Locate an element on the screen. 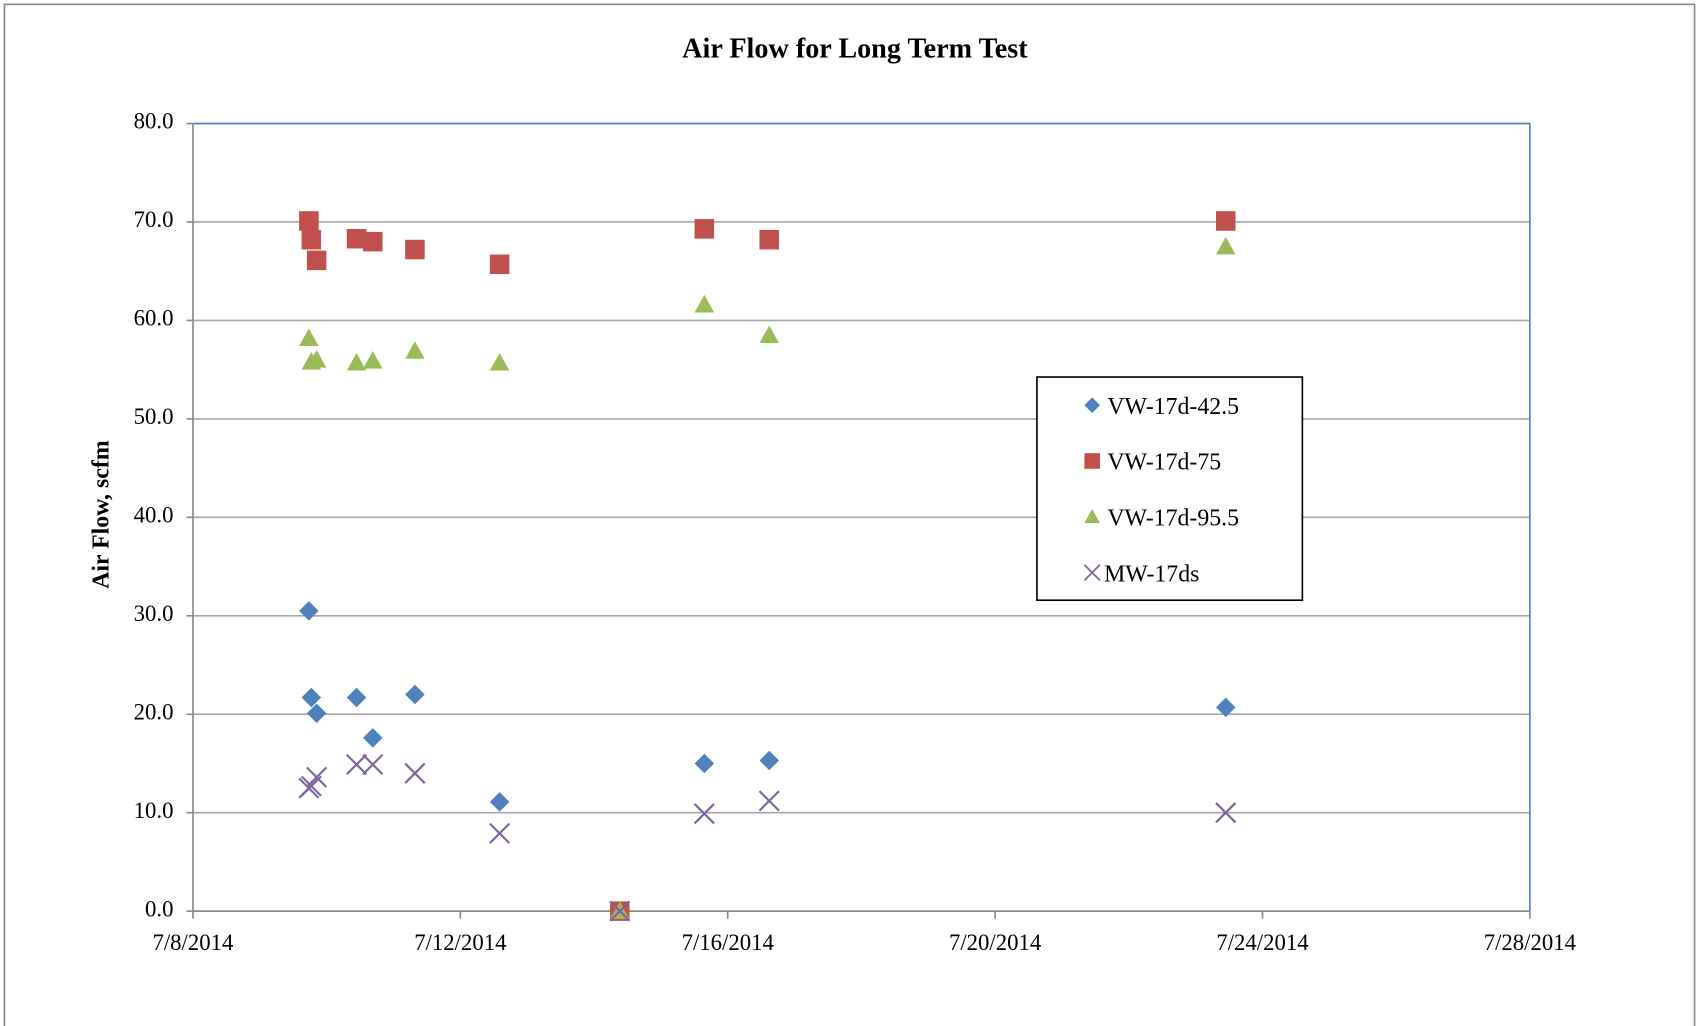 Image resolution: width=1699 pixels, height=1026 pixels. x-tick-label: 7/16/2014 is located at coordinates (728, 942).